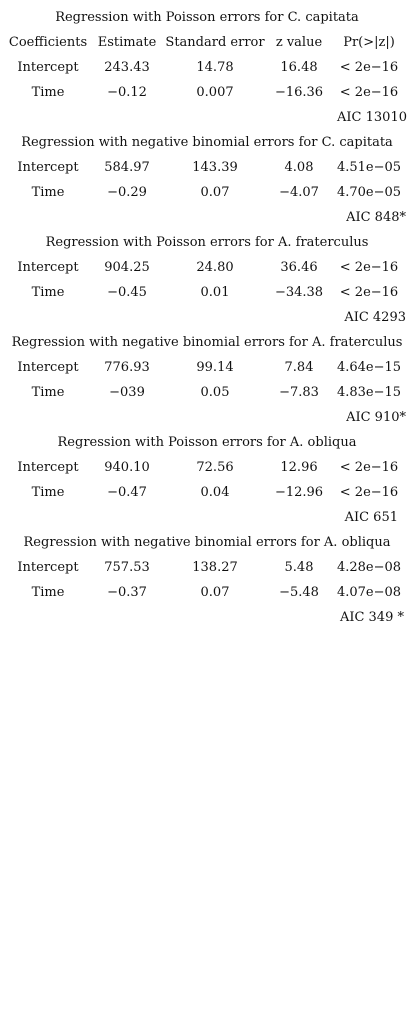 Image resolution: width=416 pixels, height=1024 pixels. I want to click on standard-error-value: 24.80, so click(215, 267).